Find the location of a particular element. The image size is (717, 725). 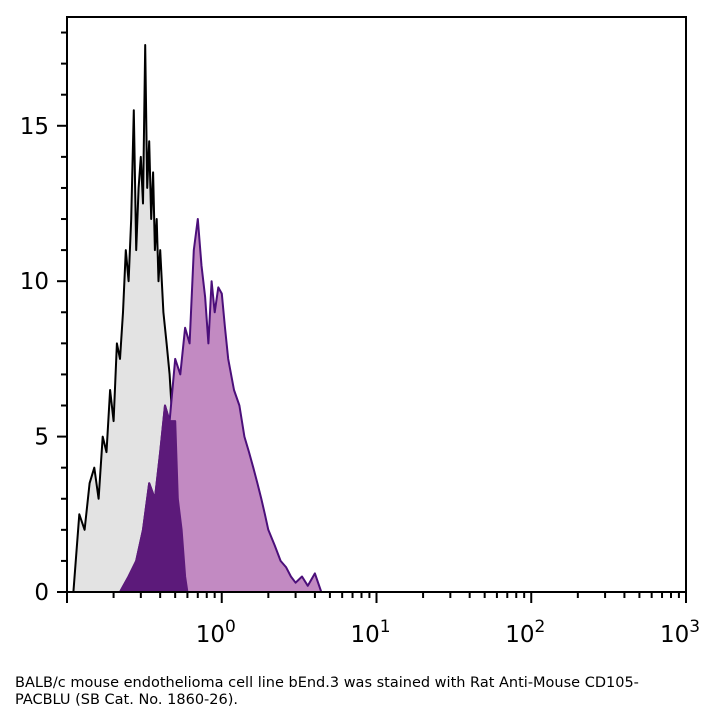

x-tick-label: 10⁰ is located at coordinates (216, 632).